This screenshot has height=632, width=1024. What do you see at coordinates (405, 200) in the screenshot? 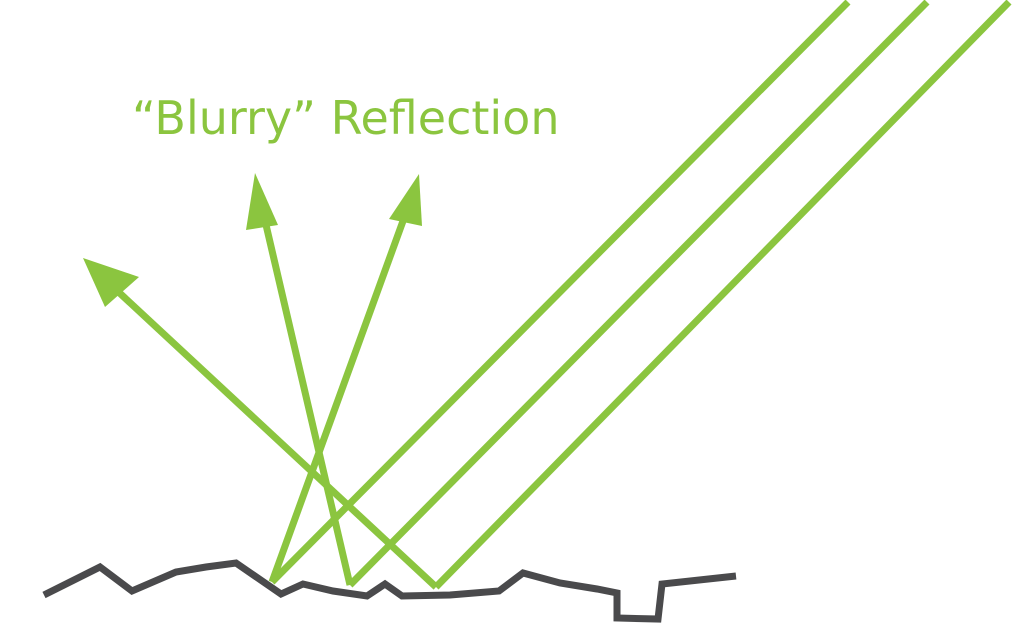
I see `arrowhead-right` at bounding box center [405, 200].